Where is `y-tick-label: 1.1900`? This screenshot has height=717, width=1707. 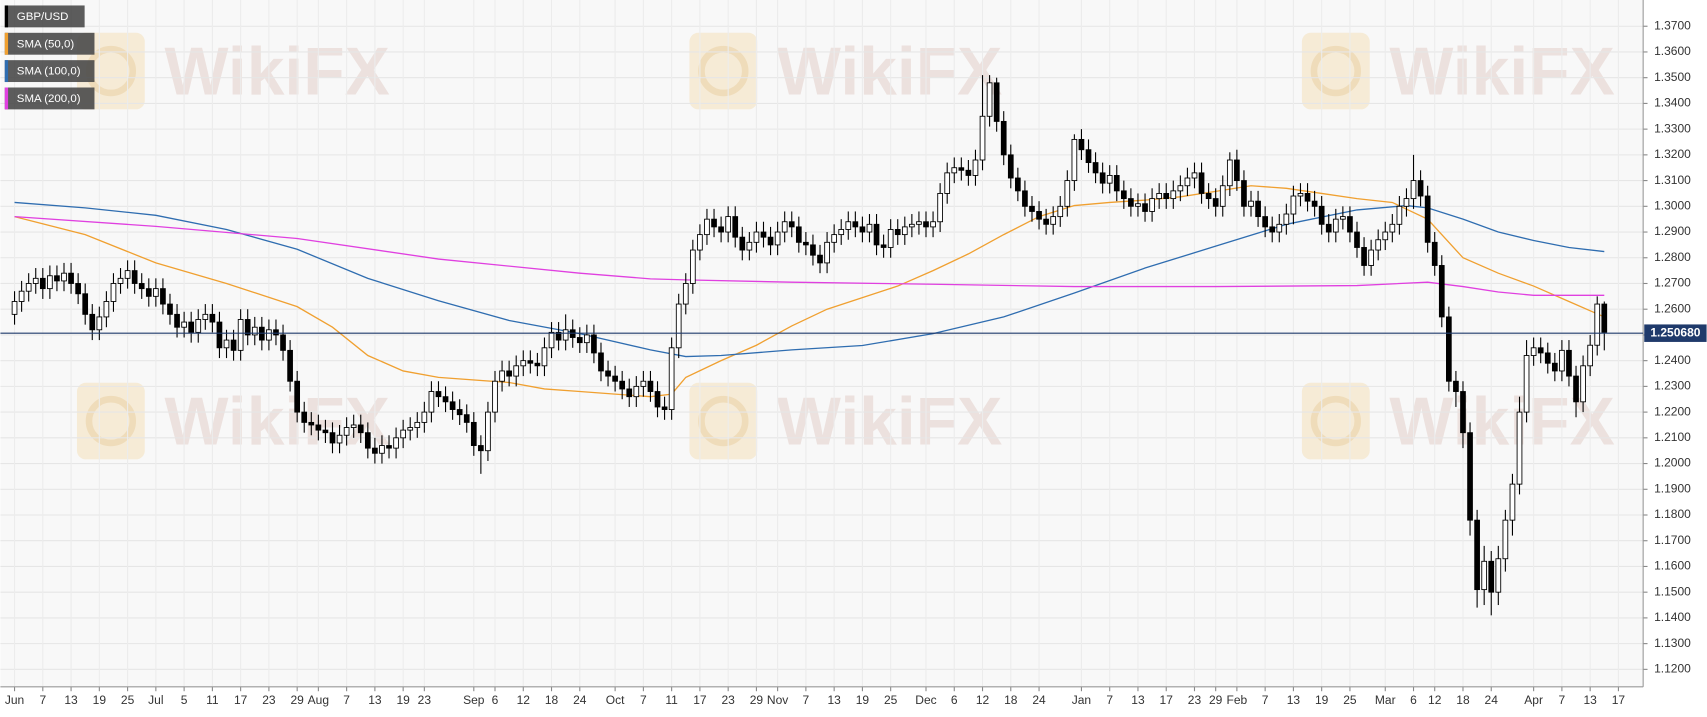
y-tick-label: 1.1900 is located at coordinates (1672, 488).